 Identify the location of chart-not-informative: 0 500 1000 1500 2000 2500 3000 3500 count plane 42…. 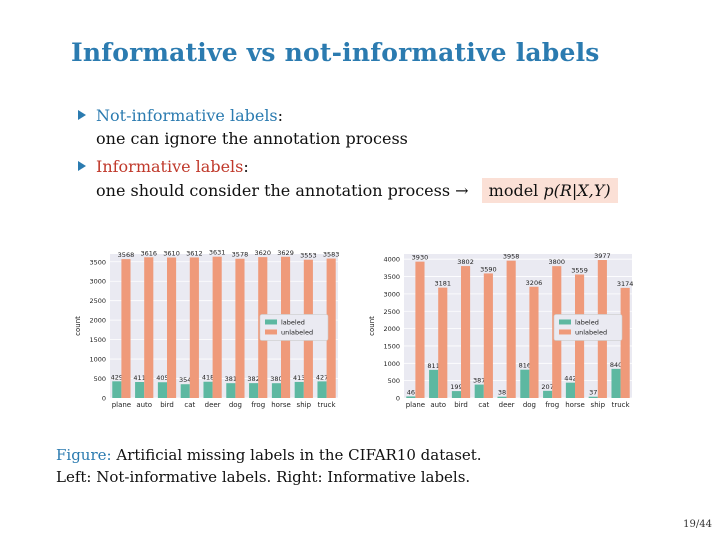
(207, 329).